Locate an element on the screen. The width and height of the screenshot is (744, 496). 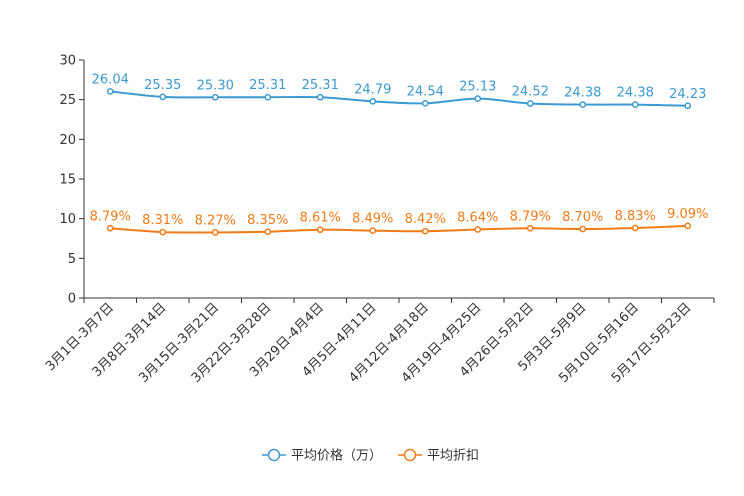
y-tick-label: 30 is located at coordinates (67, 61).